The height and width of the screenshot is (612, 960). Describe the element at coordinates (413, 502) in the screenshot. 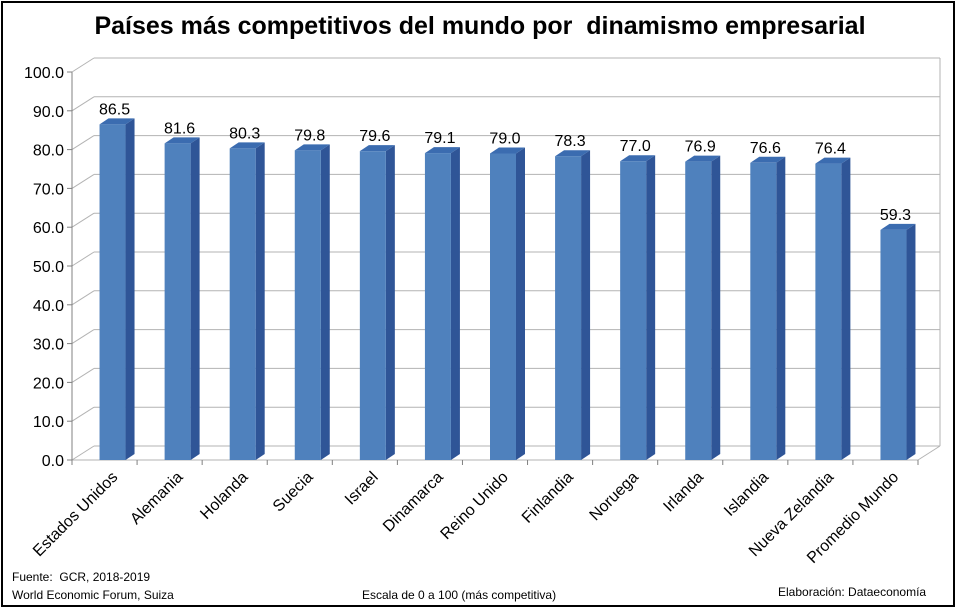

I see `x-tick-label: Dinamarca` at that location.